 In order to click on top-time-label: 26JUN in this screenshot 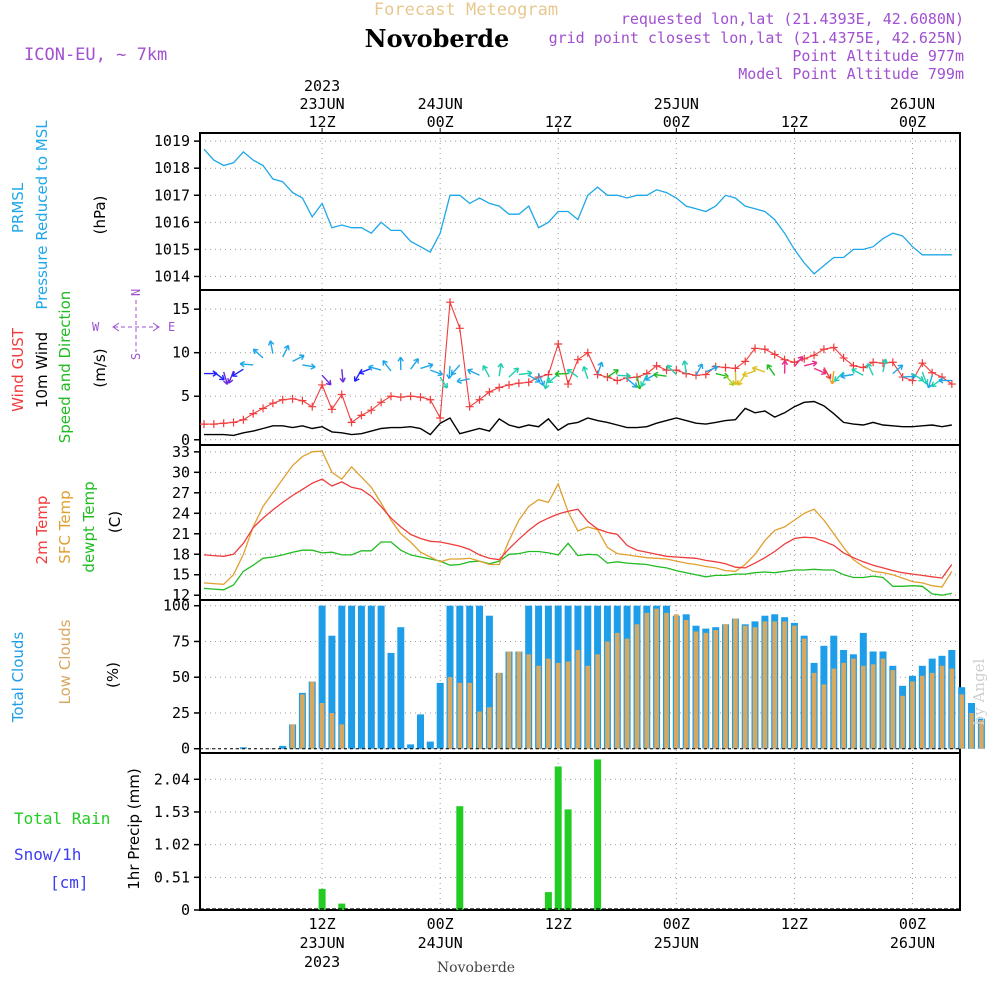, I will do `click(912, 104)`.